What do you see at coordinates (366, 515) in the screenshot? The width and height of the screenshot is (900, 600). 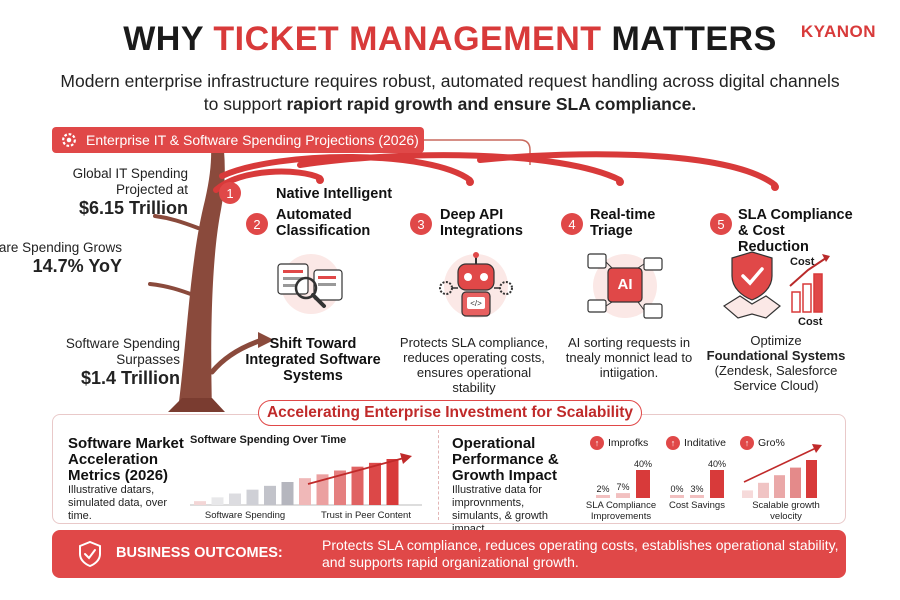 I see `market-x-label-right: Trust in Peer Content` at bounding box center [366, 515].